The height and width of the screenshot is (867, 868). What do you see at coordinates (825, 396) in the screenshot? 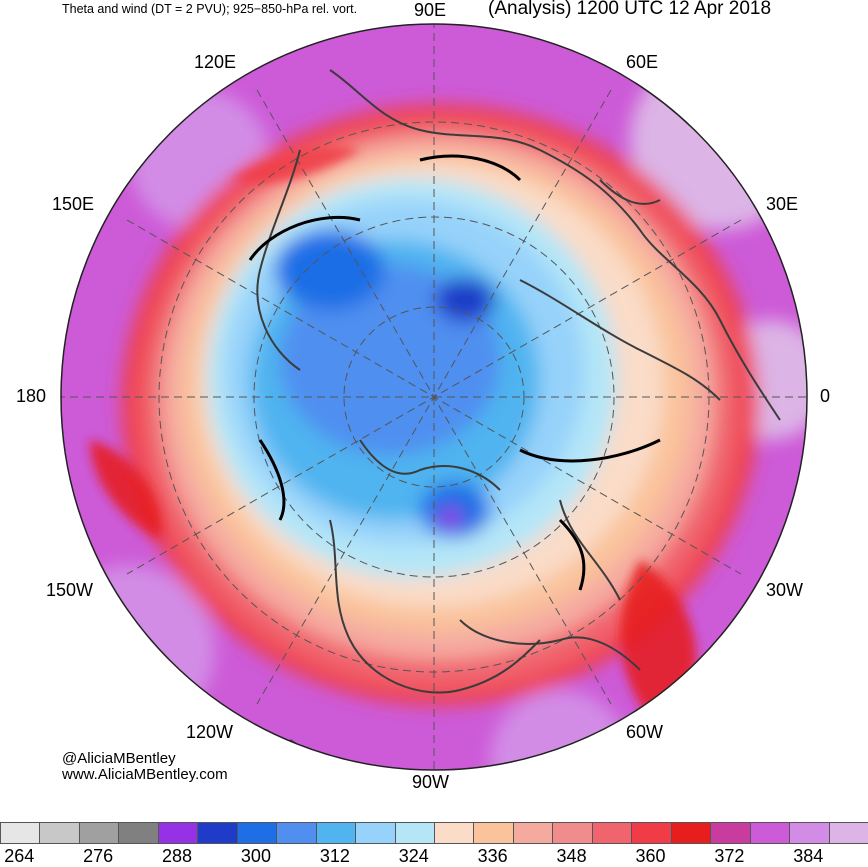
I see `lon-label-0: 0` at bounding box center [825, 396].